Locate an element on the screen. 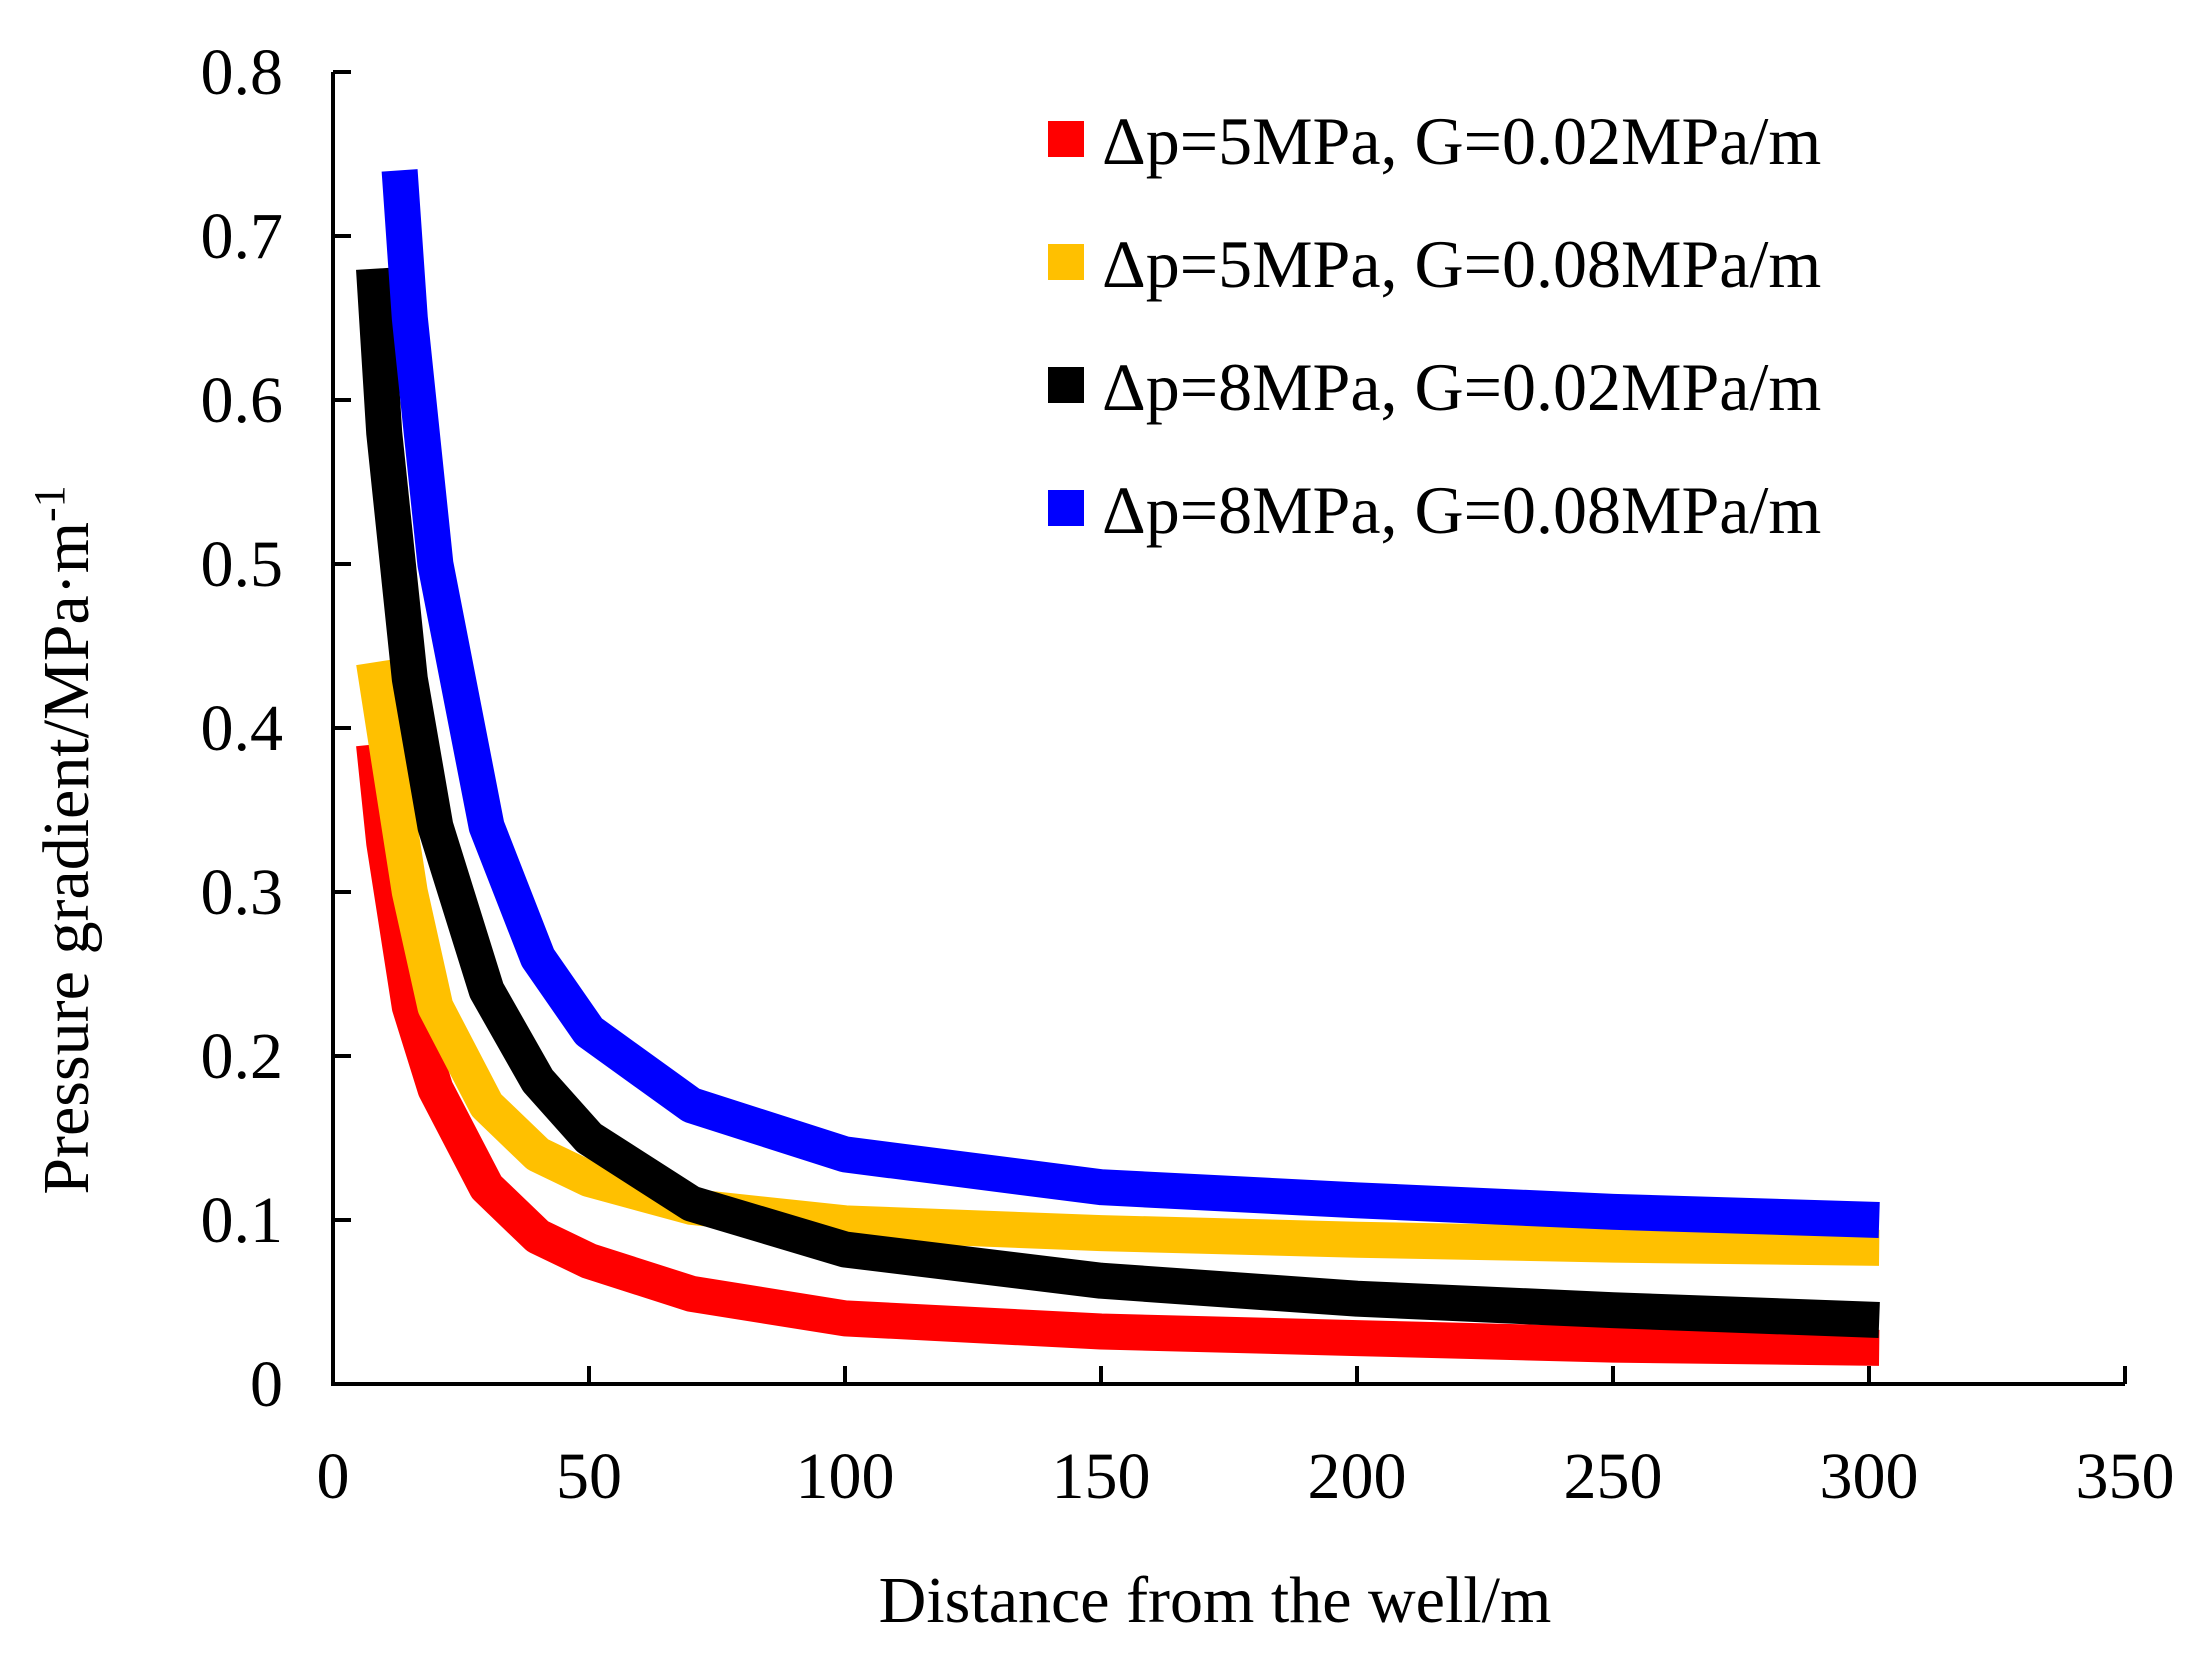 Image resolution: width=2196 pixels, height=1668 pixels. x-tick-label: 0 is located at coordinates (333, 1476).